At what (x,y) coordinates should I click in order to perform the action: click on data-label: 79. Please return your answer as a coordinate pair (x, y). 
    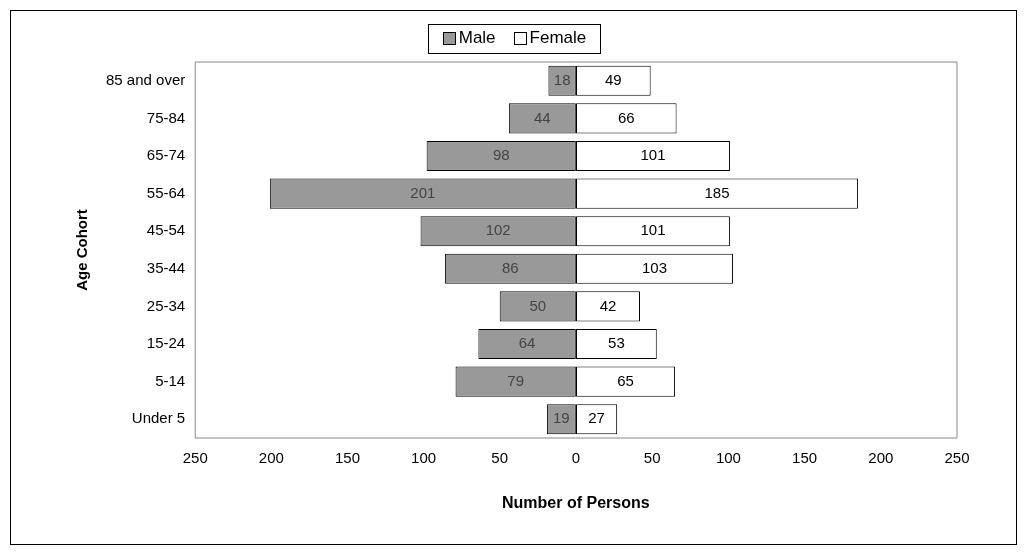
    Looking at the image, I should click on (516, 380).